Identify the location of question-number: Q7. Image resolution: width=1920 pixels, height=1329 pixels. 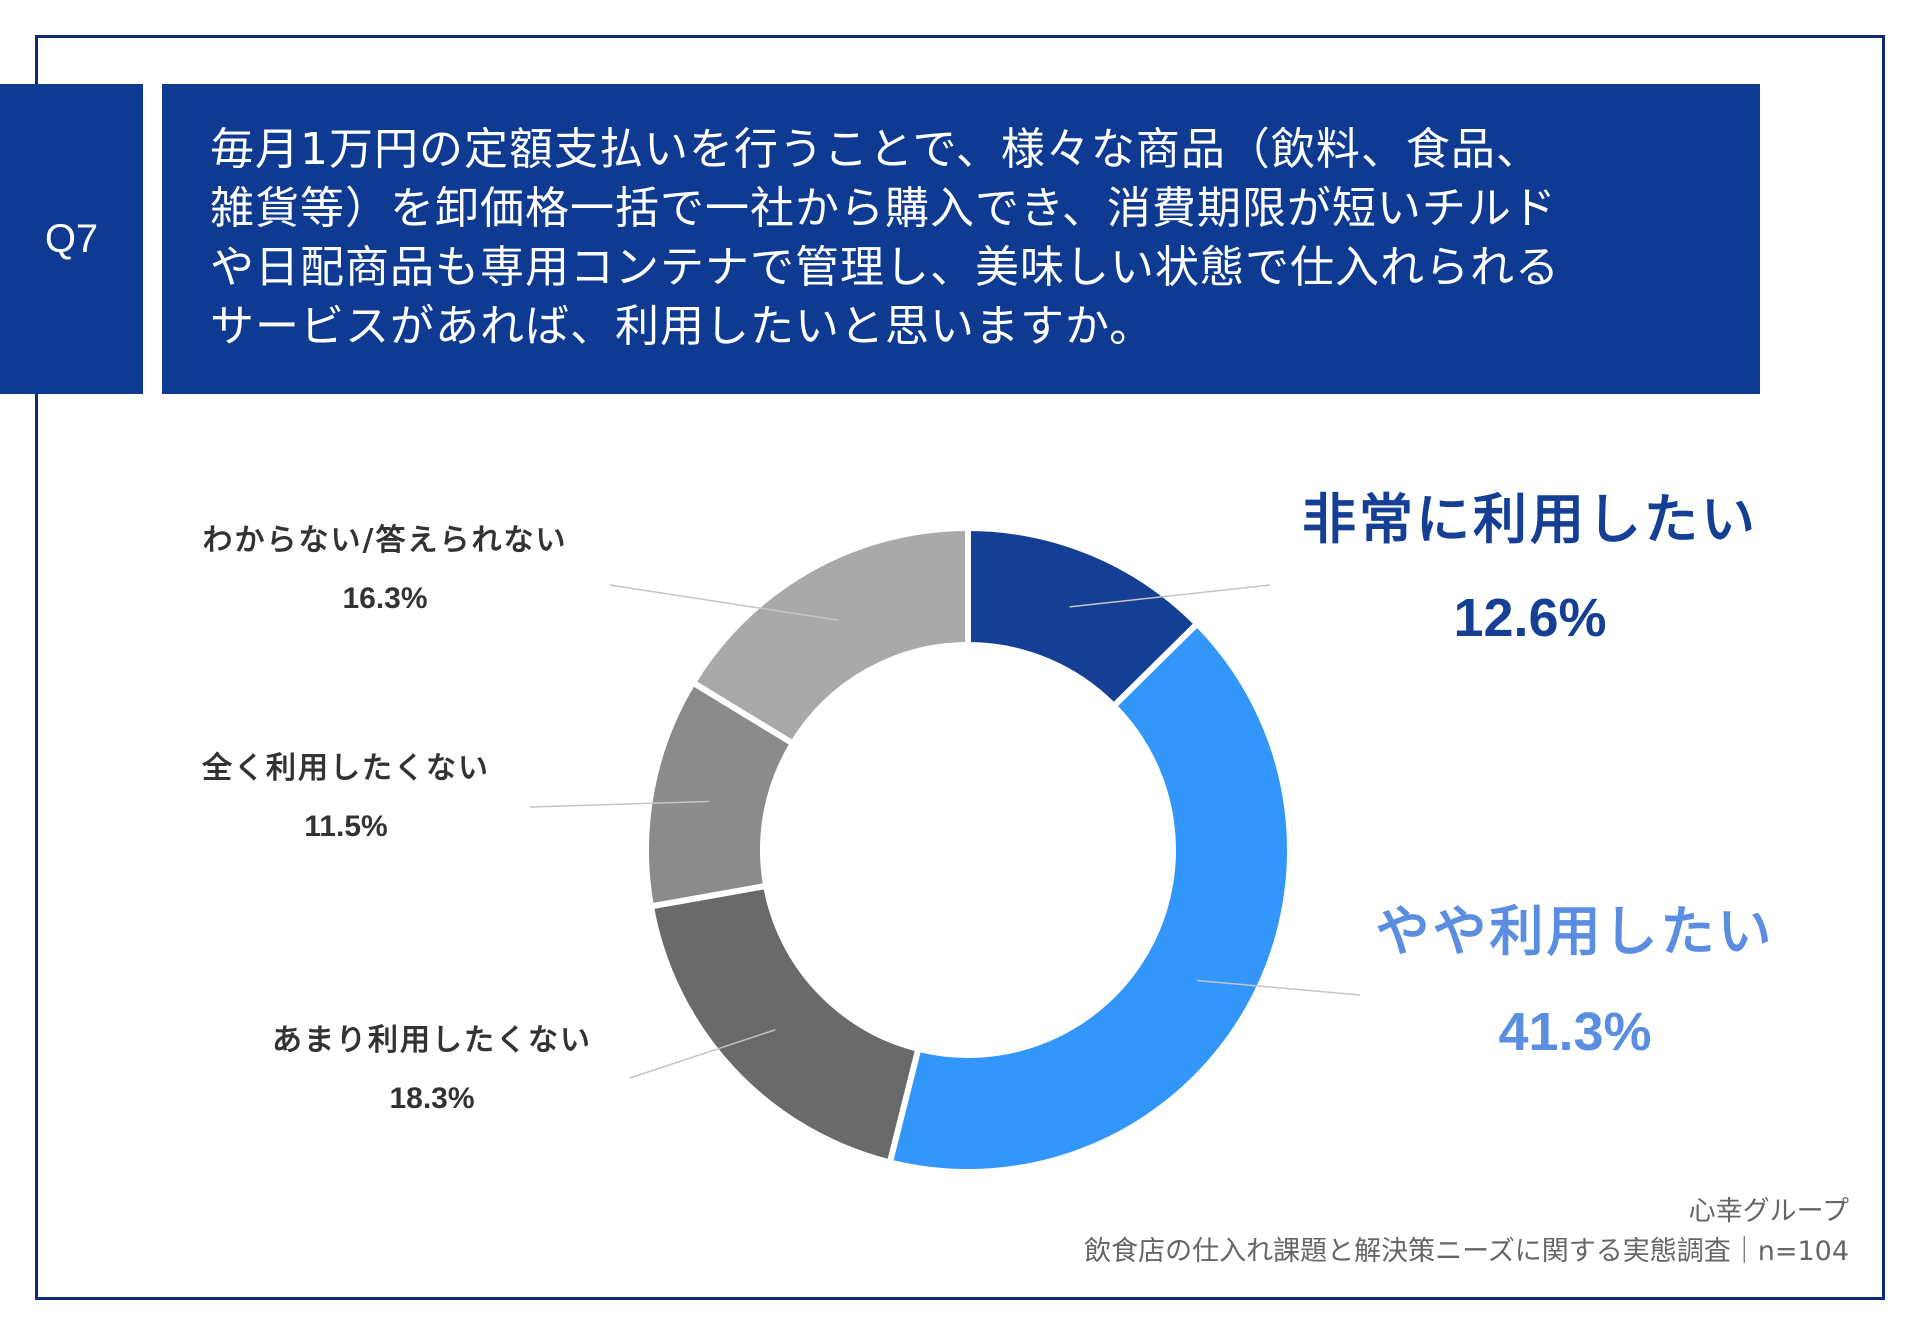
(71, 238).